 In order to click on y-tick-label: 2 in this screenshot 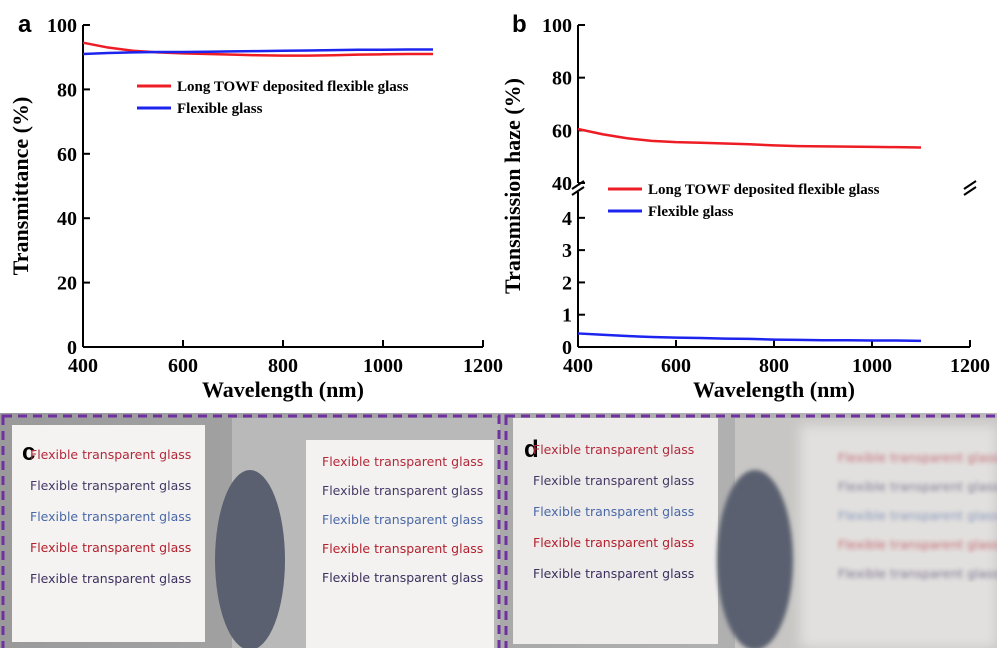, I will do `click(567, 283)`.